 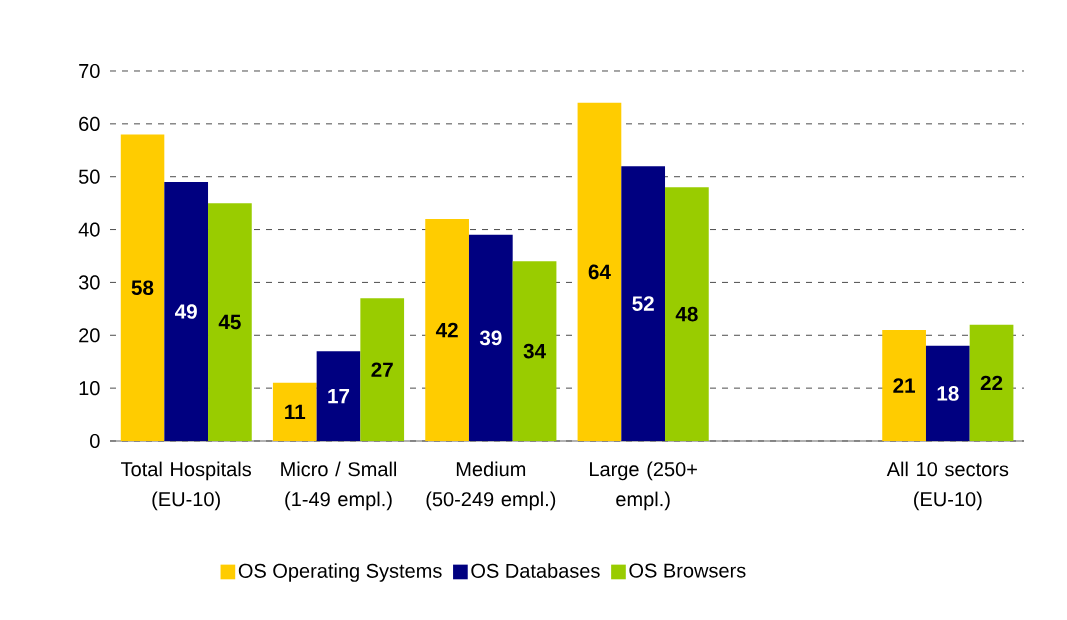 I want to click on data-label: 64, so click(x=599, y=272).